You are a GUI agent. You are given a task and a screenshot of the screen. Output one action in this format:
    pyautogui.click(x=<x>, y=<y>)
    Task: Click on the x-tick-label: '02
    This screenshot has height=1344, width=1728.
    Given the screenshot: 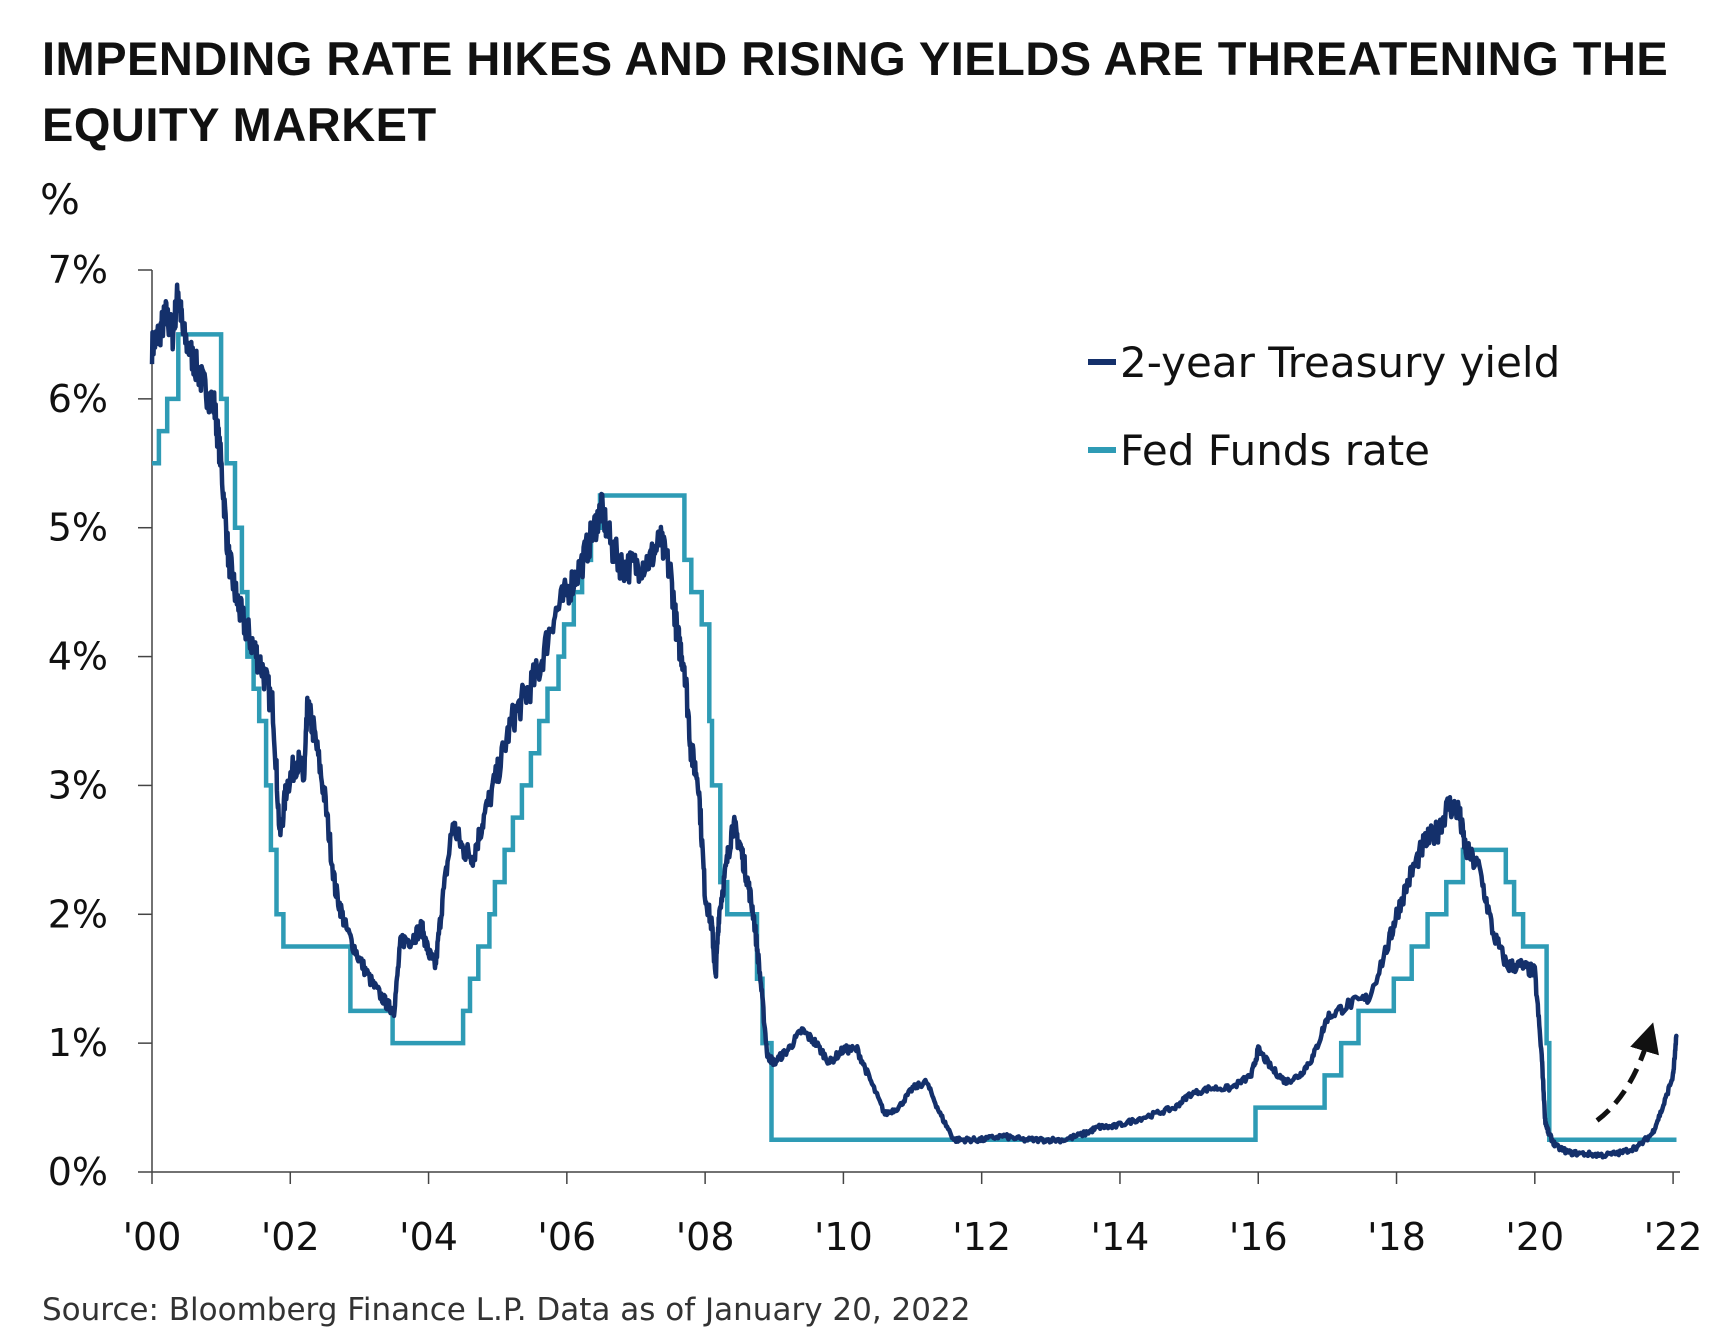 What is the action you would take?
    pyautogui.click(x=290, y=1237)
    